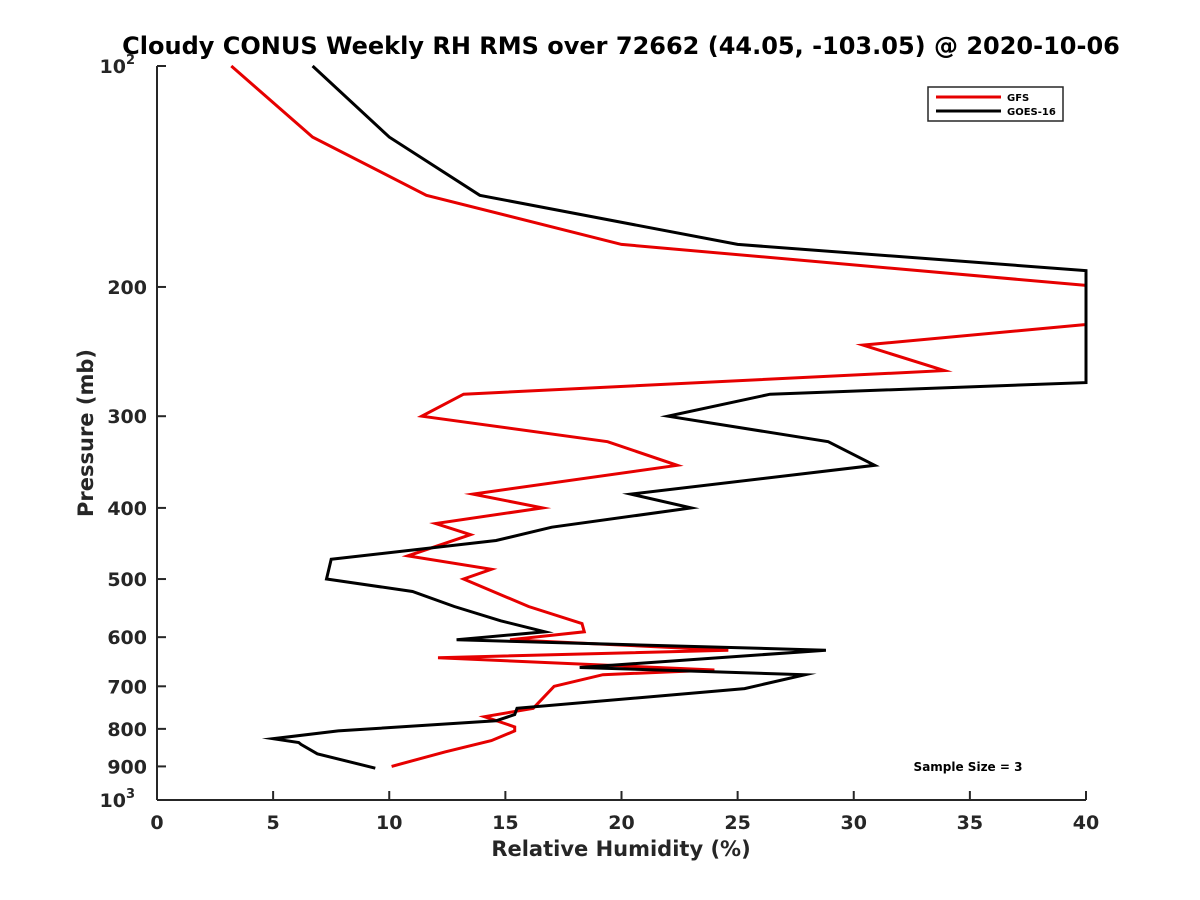  I want to click on x-tick-label: 10, so click(389, 823).